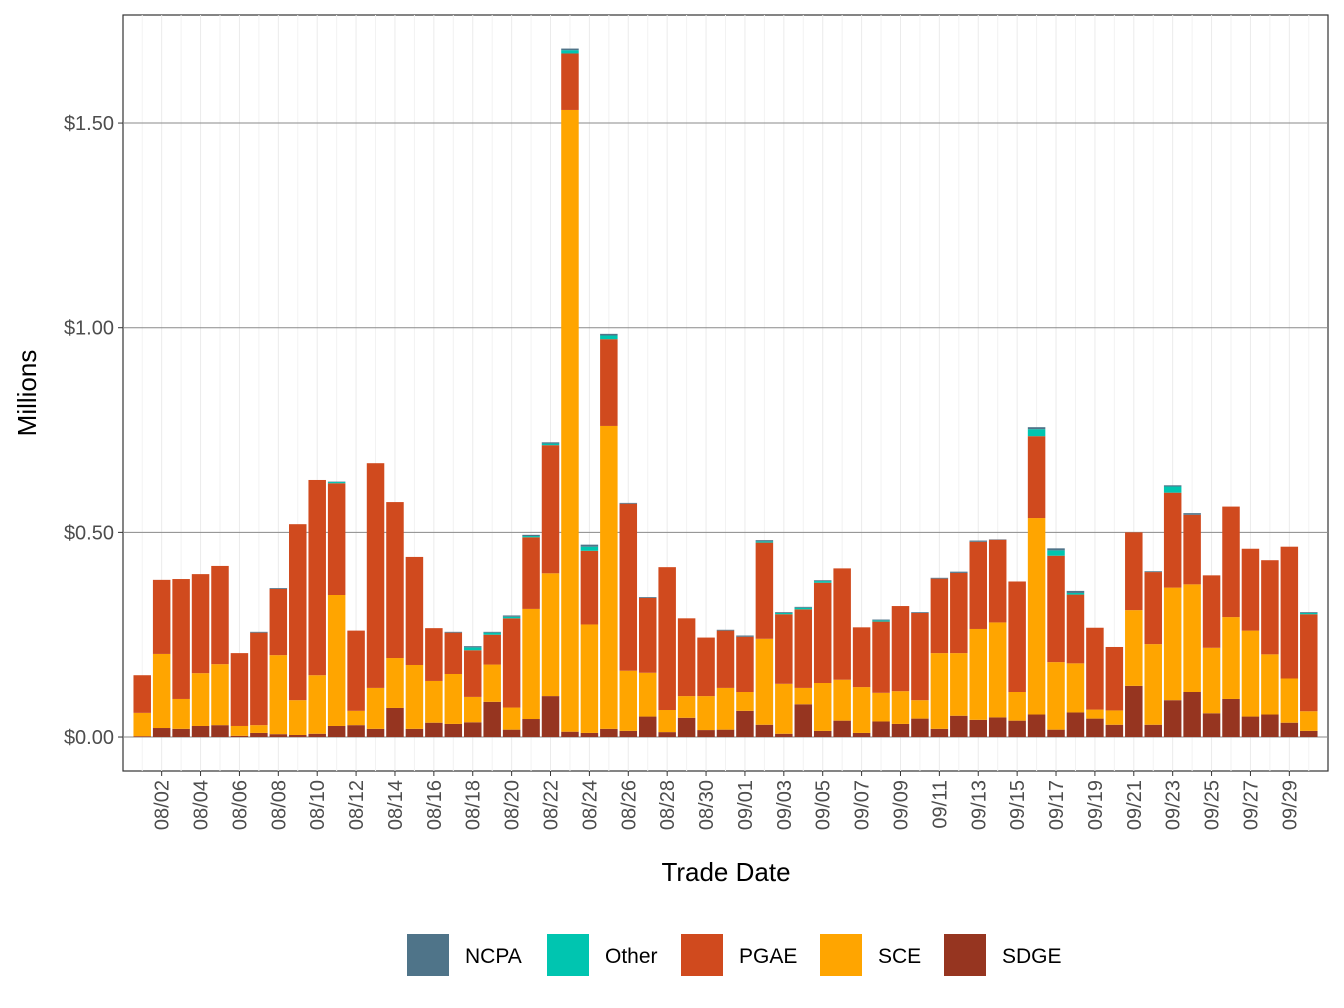  What do you see at coordinates (1135, 805) in the screenshot?
I see `x-tick-label: 09/21` at bounding box center [1135, 805].